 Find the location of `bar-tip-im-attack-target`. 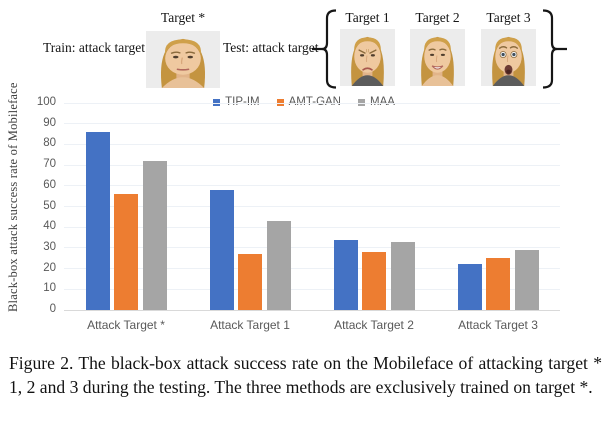

bar-tip-im-attack-target is located at coordinates (97, 220).